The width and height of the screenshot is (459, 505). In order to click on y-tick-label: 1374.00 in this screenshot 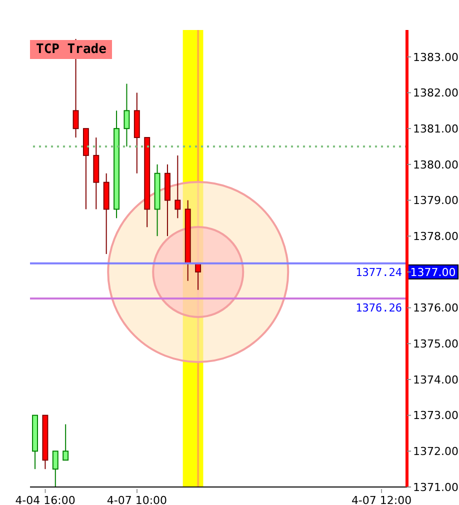, I will do `click(435, 379)`.